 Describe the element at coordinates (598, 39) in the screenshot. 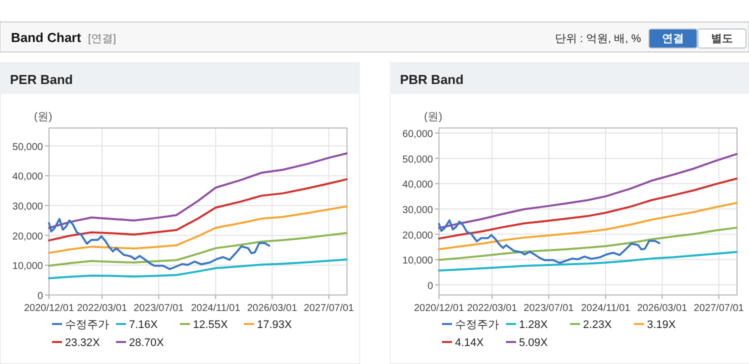

I see `text: 단위 : 억원, 배, %` at that location.